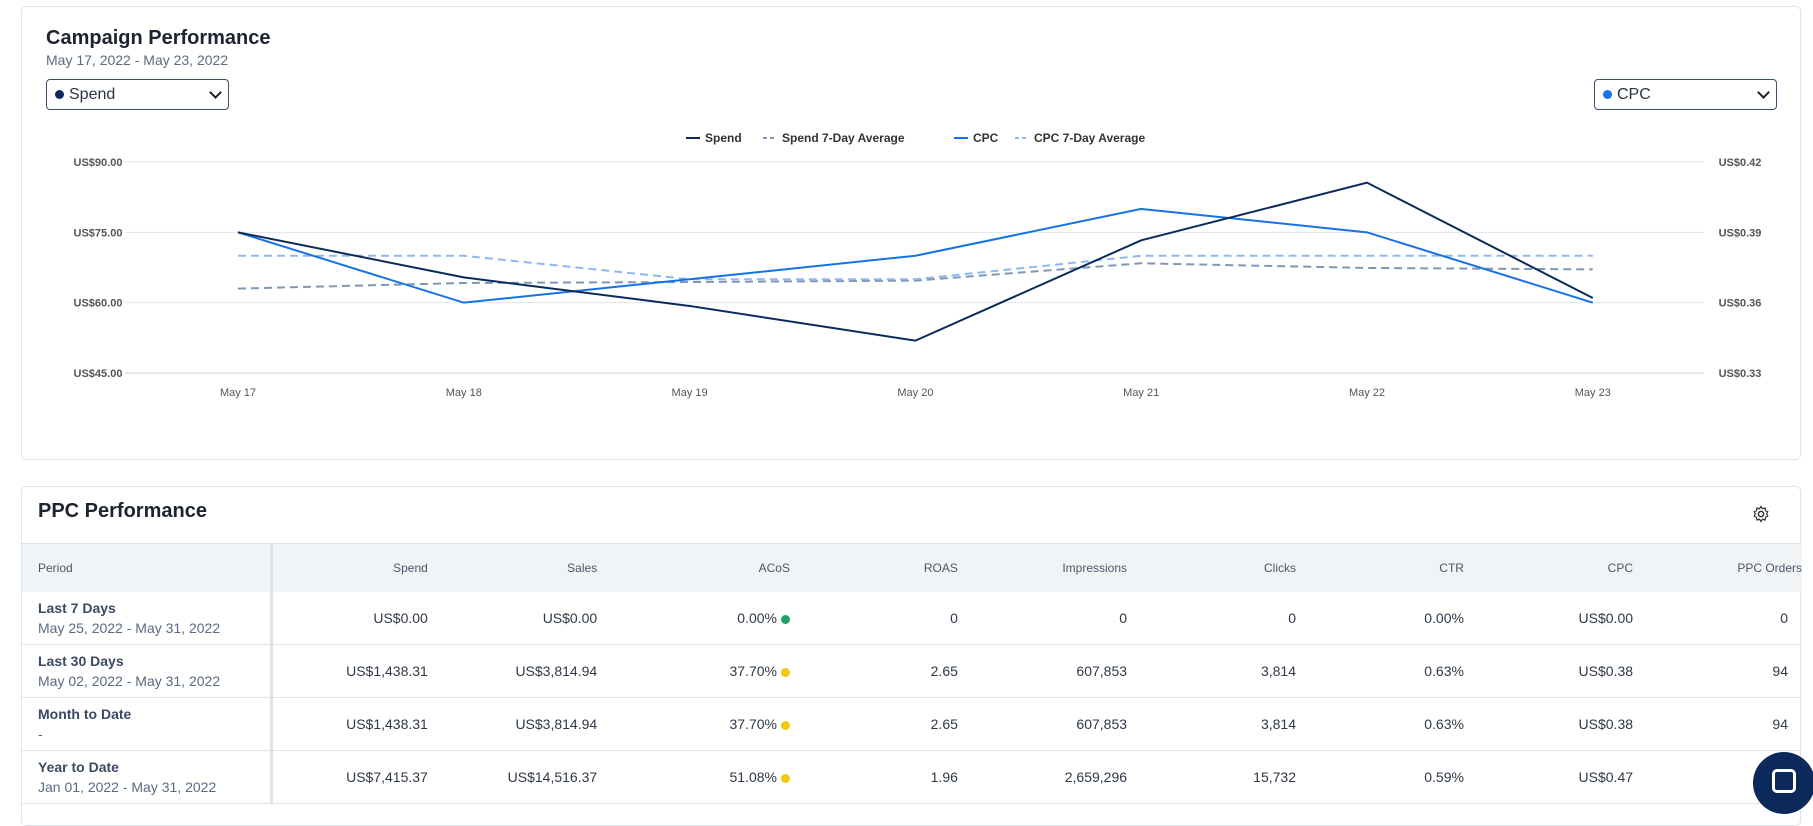 The width and height of the screenshot is (1813, 826). I want to click on legend-item: Spend 7-Day Average, so click(843, 138).